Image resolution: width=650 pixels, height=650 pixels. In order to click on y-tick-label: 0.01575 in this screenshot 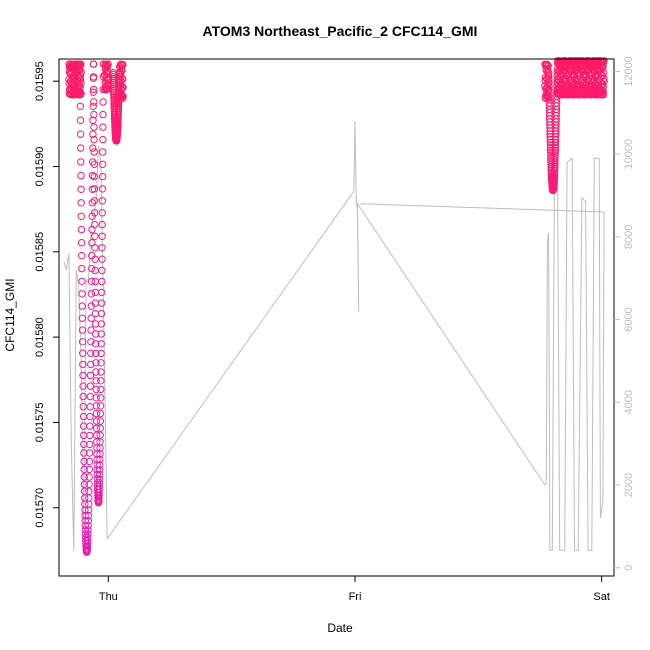, I will do `click(40, 423)`.